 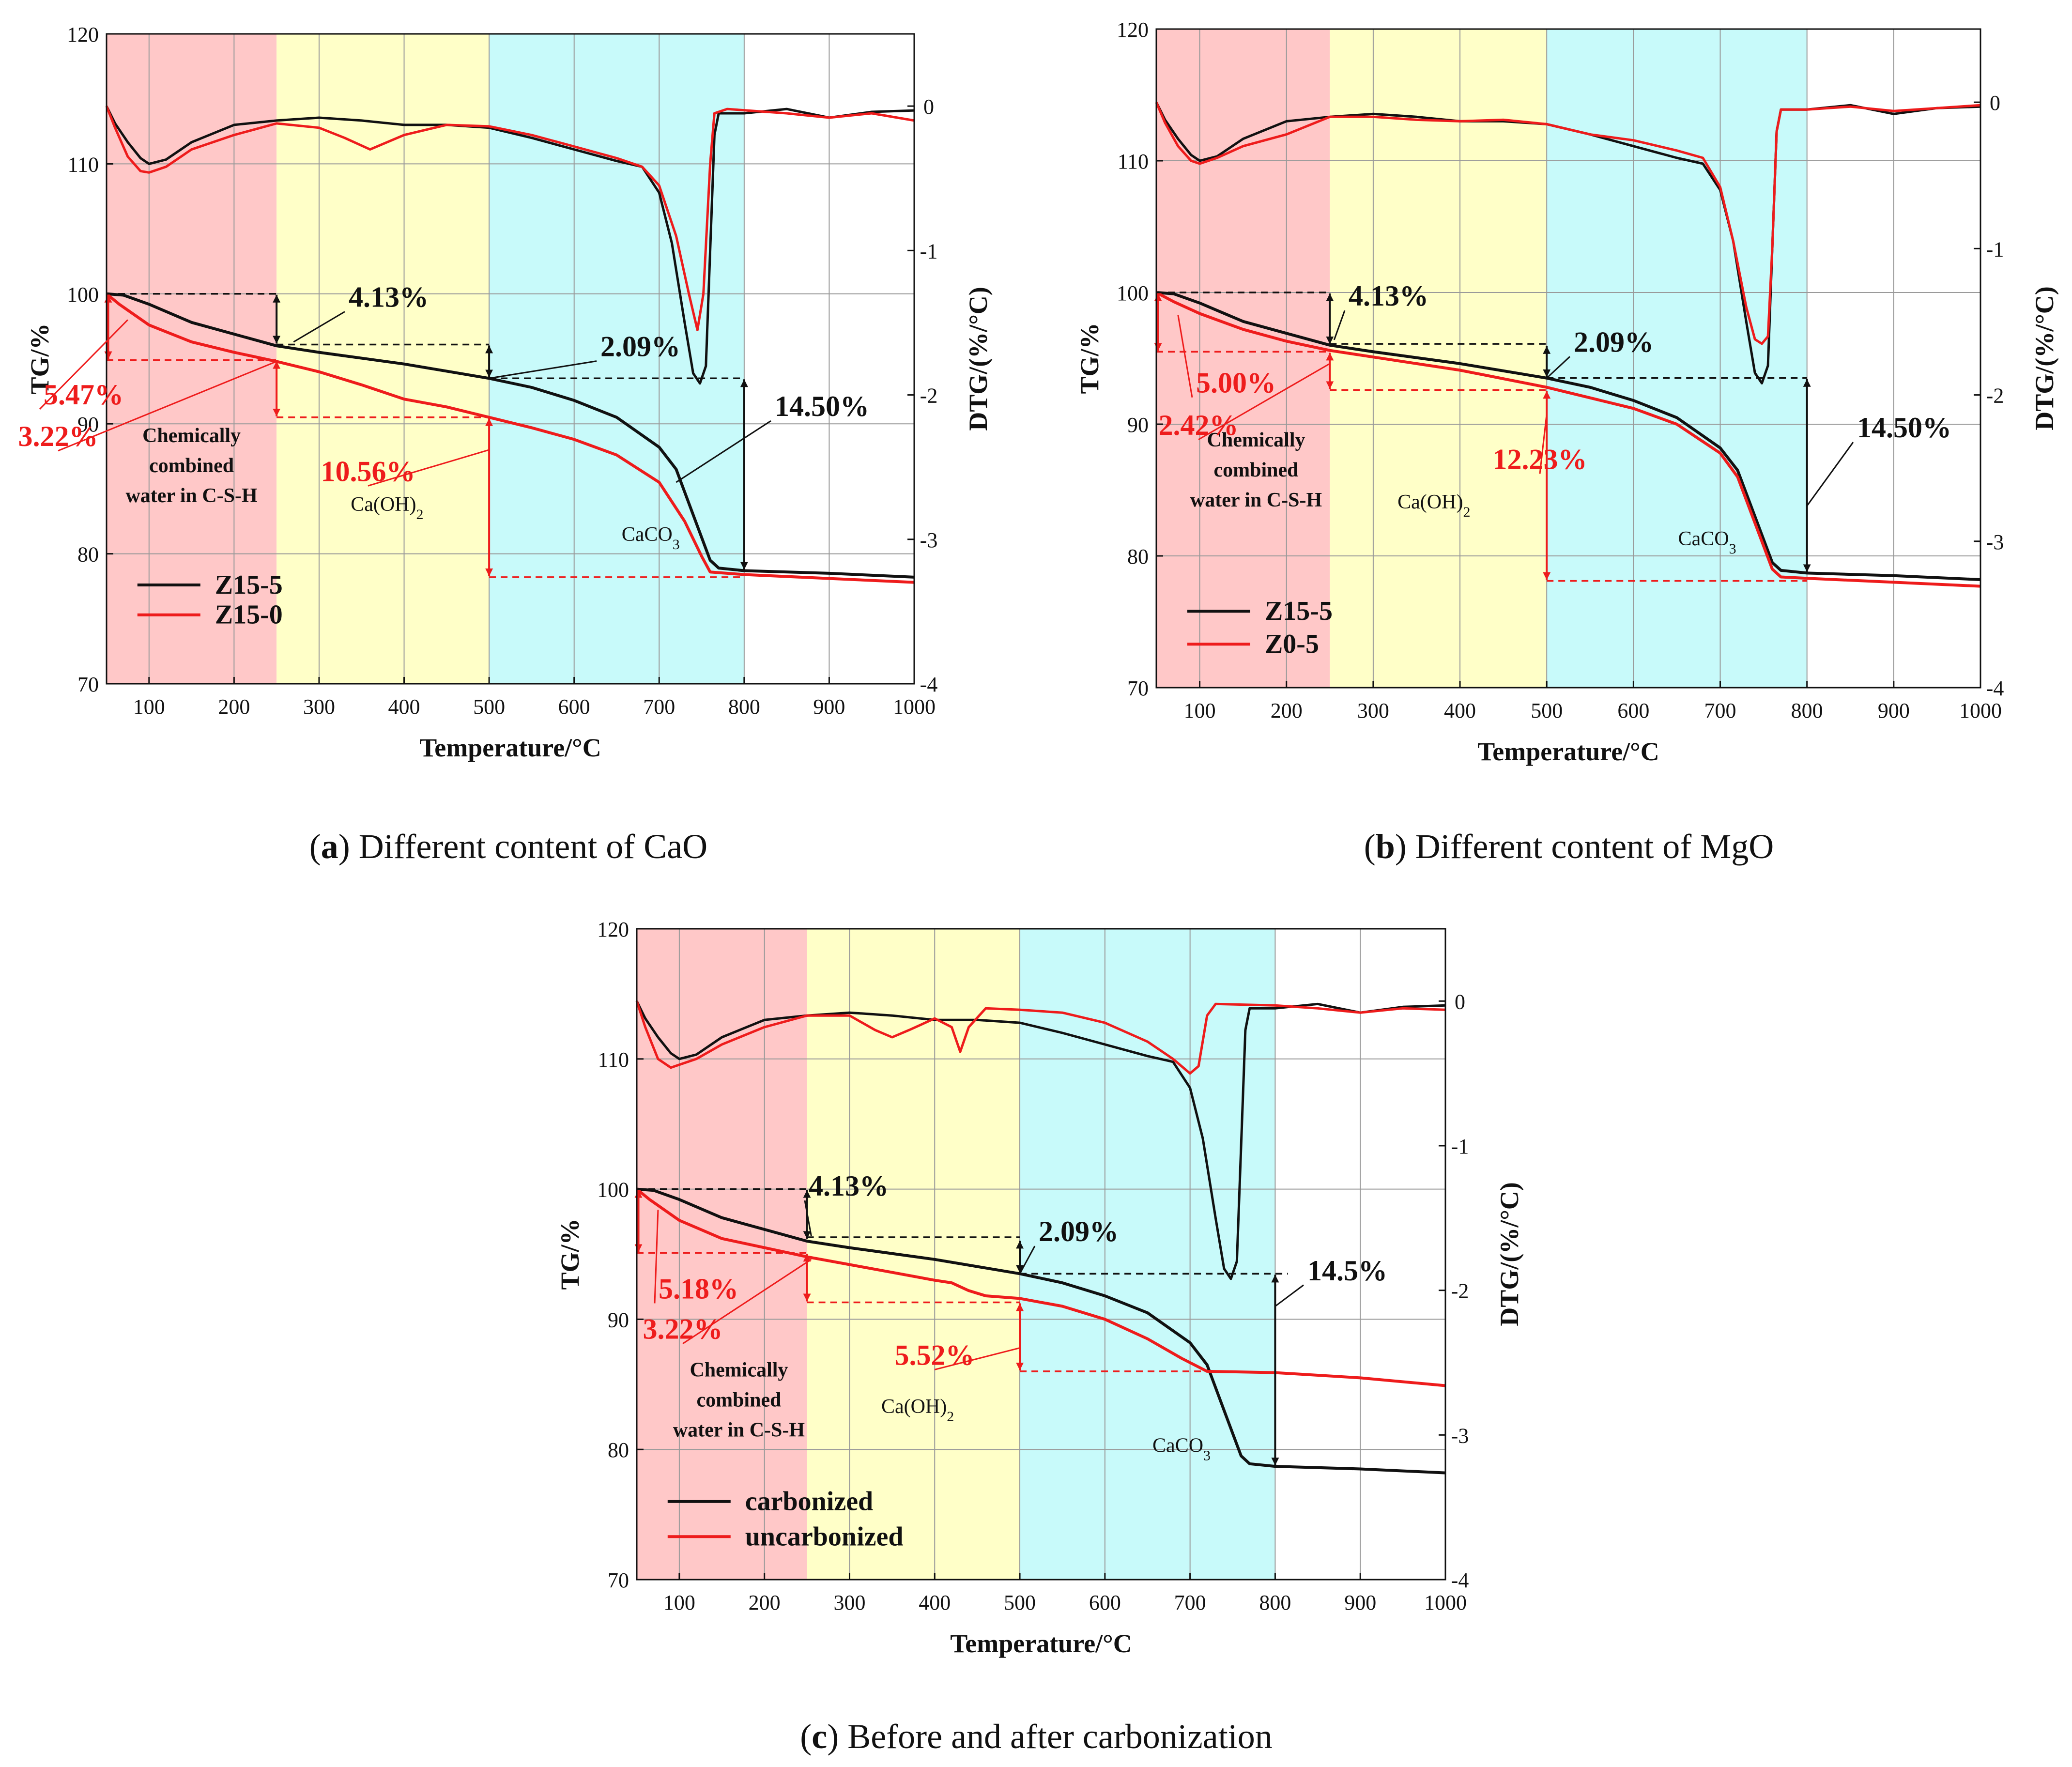 I want to click on dtg-curve-carbonized, so click(x=1040, y=1140).